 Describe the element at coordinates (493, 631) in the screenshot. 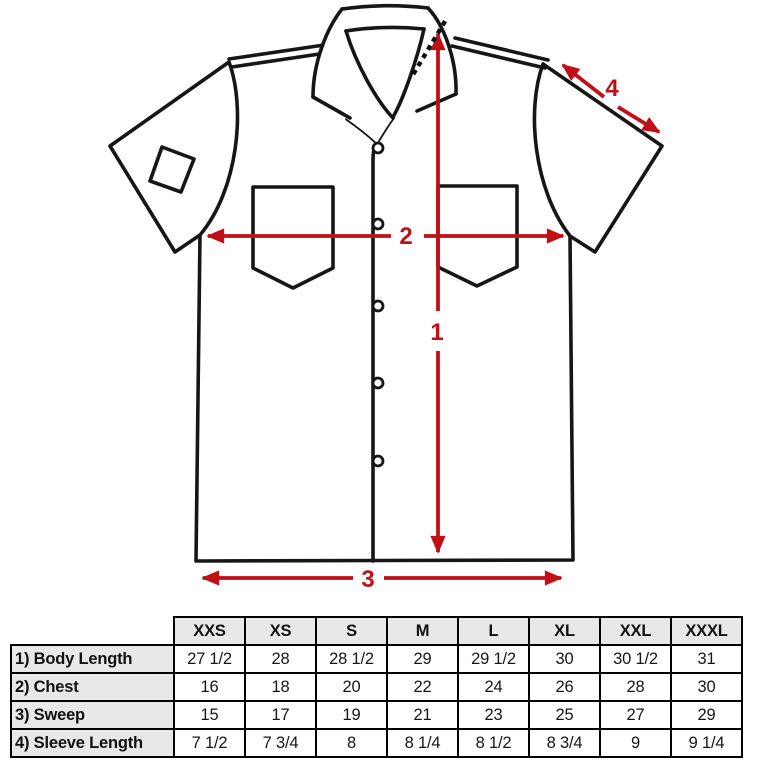

I see `size-column-header: L` at that location.